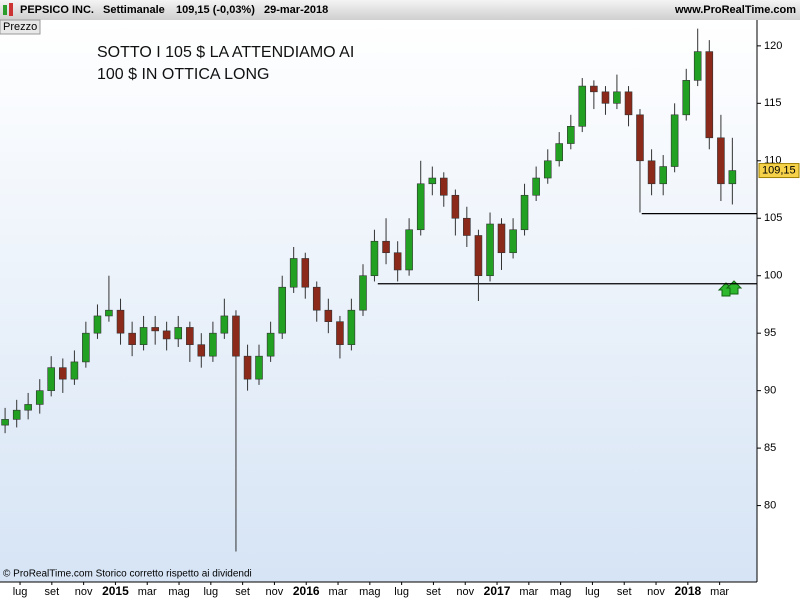  I want to click on symbol: PEPSICO INC., so click(57, 10).